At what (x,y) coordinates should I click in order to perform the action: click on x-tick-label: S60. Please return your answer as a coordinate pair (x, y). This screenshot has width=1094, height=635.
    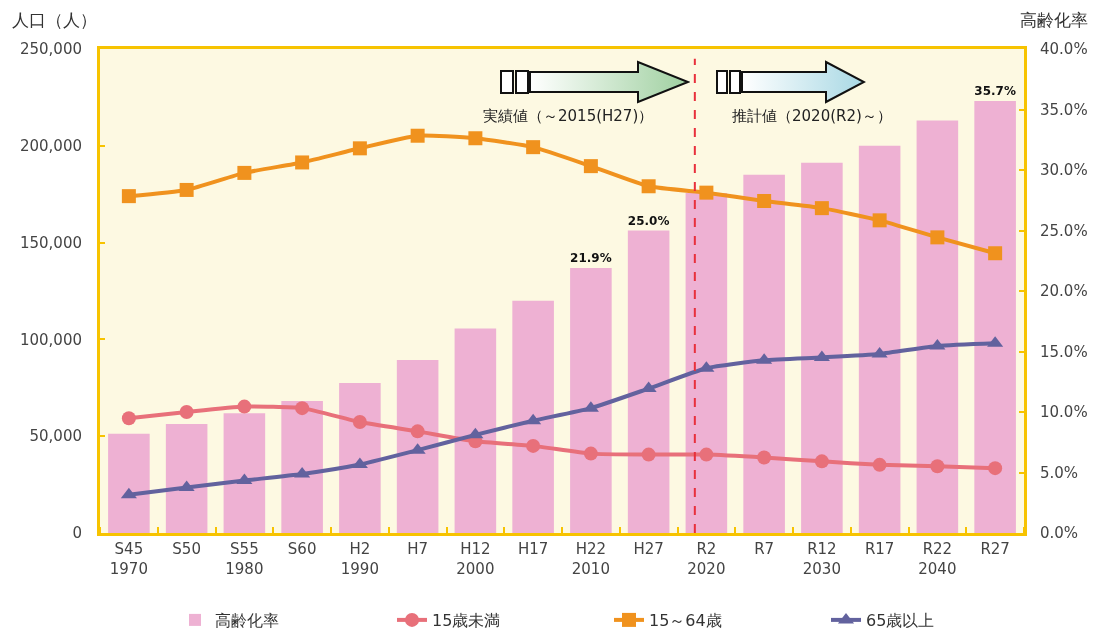
    Looking at the image, I should click on (302, 549).